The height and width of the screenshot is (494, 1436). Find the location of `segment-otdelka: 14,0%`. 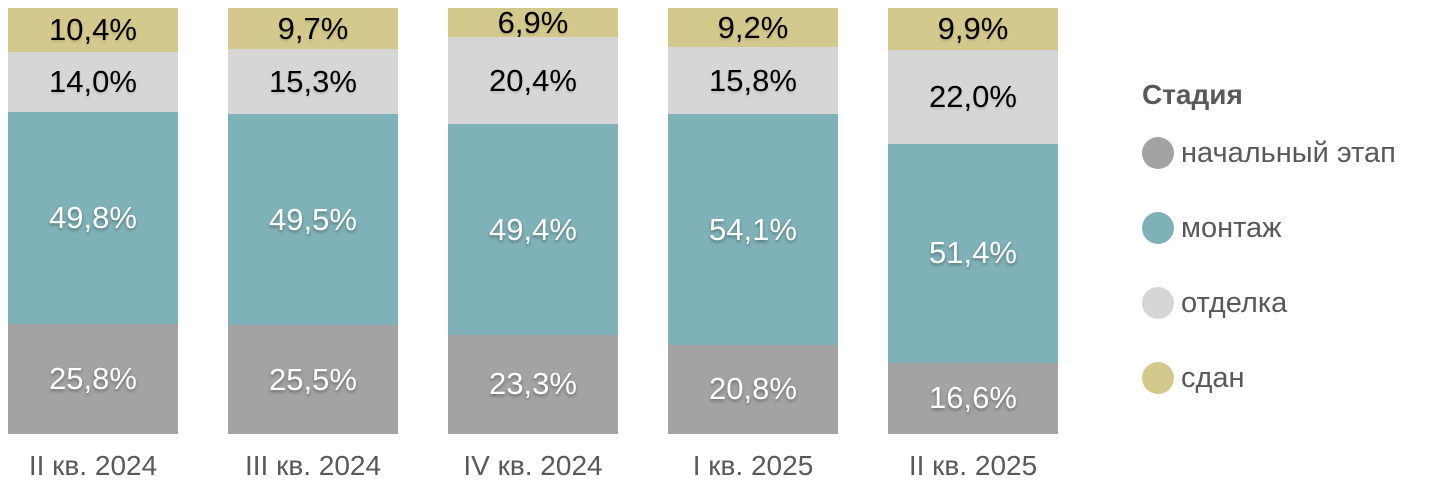

segment-otdelka: 14,0% is located at coordinates (93, 82).